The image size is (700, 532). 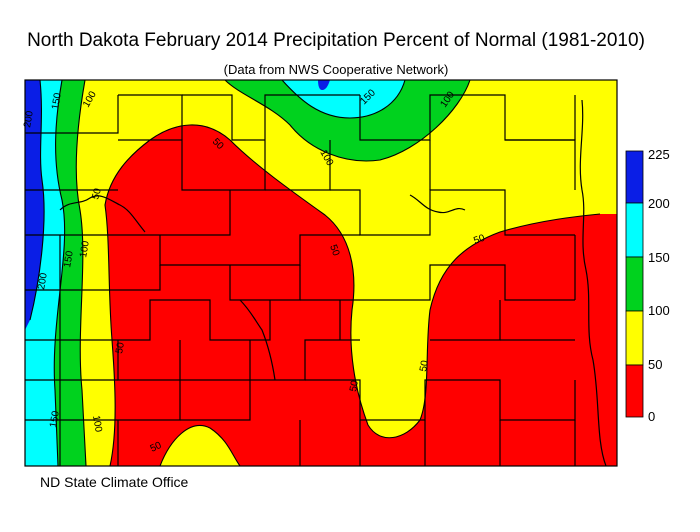 What do you see at coordinates (652, 416) in the screenshot?
I see `legend-tick-0: 0` at bounding box center [652, 416].